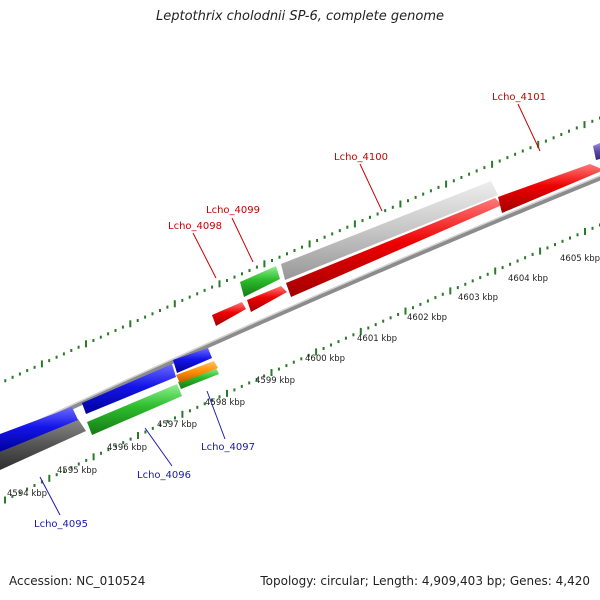 The height and width of the screenshot is (600, 600). Describe the element at coordinates (27, 494) in the screenshot. I see `ruler-label: 4594 kbp` at that location.